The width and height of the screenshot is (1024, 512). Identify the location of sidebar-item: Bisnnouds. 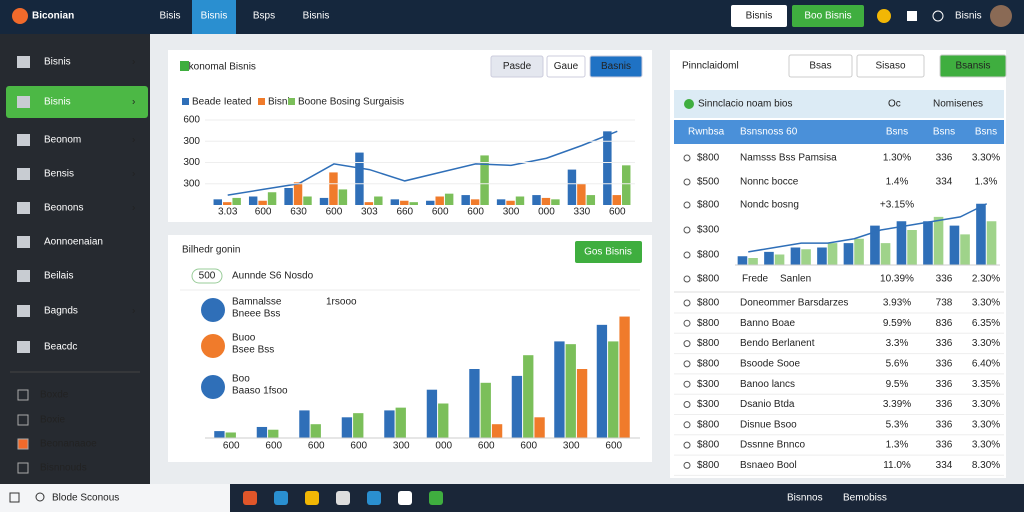
(63, 468).